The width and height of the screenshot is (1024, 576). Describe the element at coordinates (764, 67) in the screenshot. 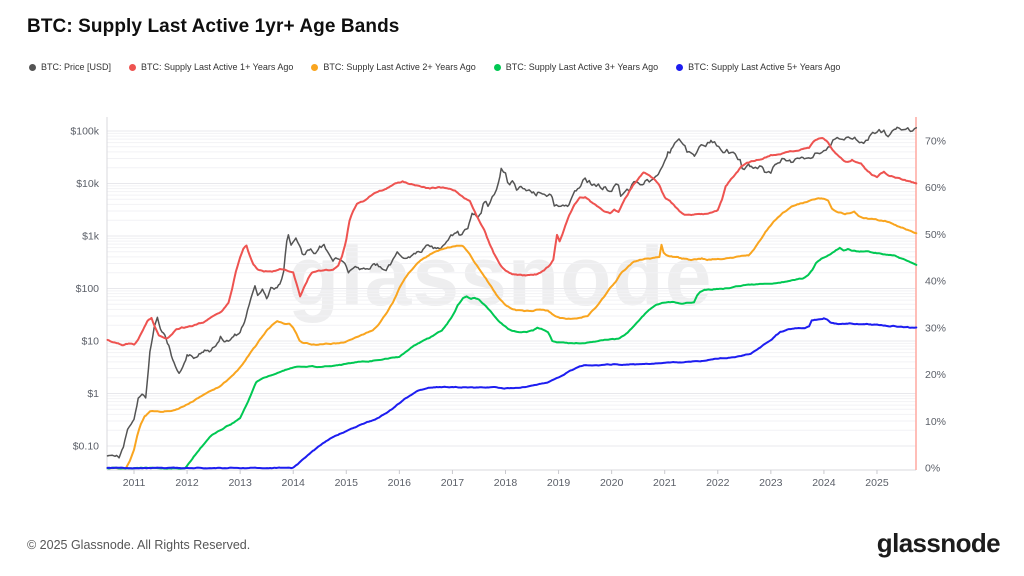

I see `legend-label: BTC: Supply Last Active 5+ Years Ago` at that location.